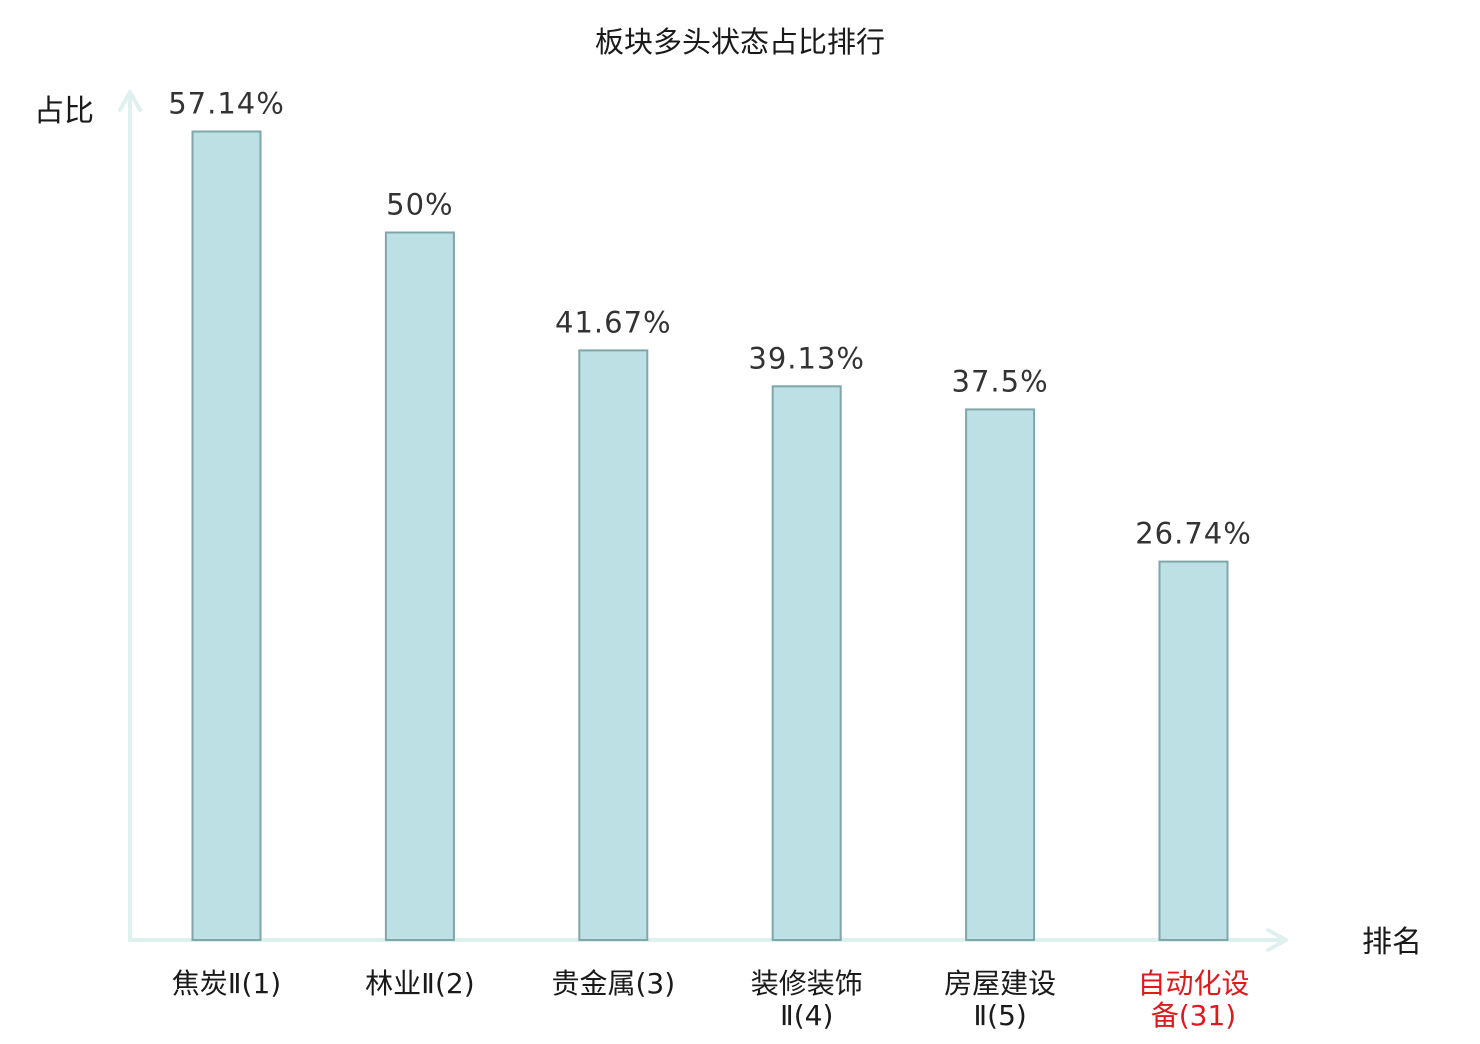 Image resolution: width=1480 pixels, height=1044 pixels. Describe the element at coordinates (740, 42) in the screenshot. I see `chart-title: 板块多头状态占比排行` at that location.